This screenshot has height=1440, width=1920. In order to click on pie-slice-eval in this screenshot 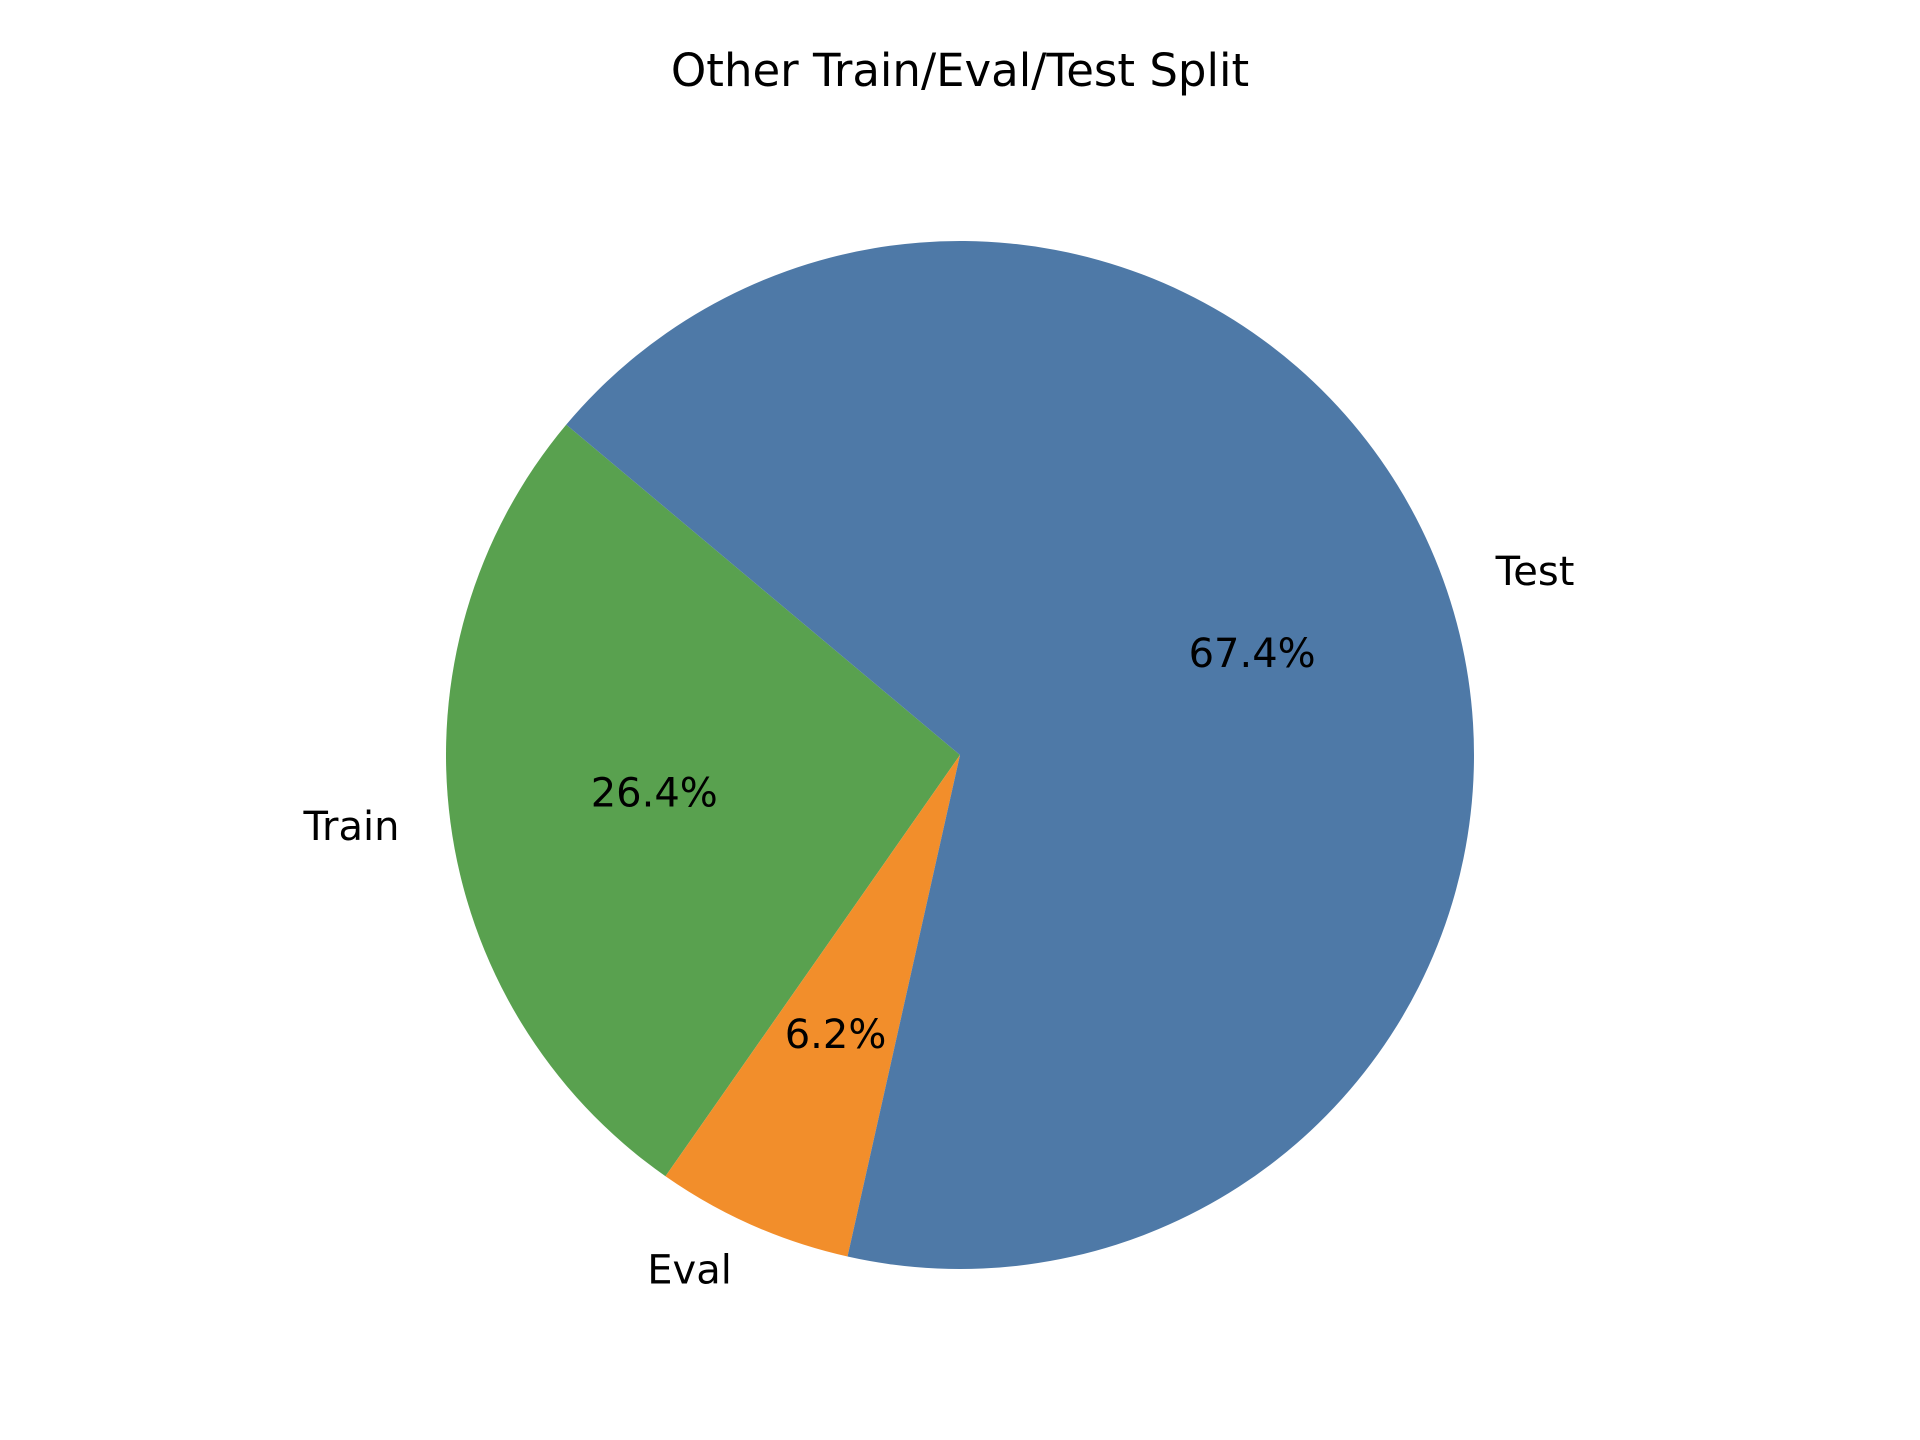, I will do `click(812, 1006)`.